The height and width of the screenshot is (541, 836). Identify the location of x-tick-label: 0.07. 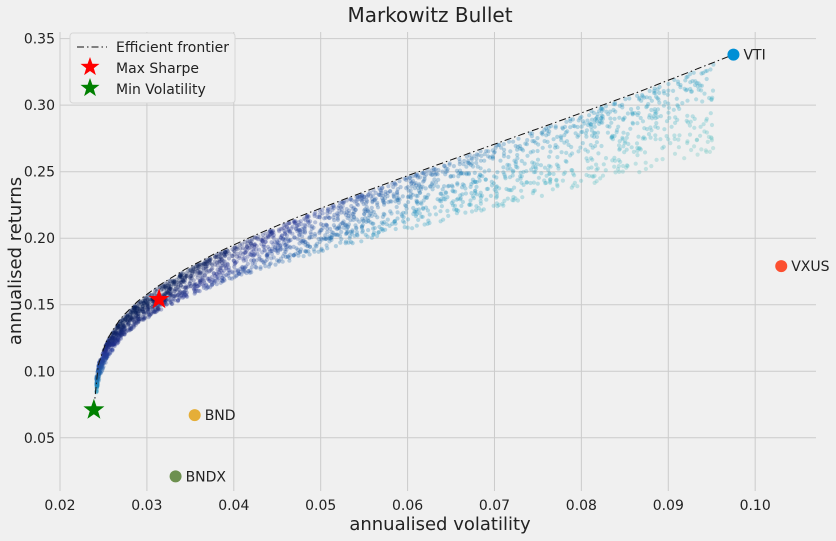
(494, 506).